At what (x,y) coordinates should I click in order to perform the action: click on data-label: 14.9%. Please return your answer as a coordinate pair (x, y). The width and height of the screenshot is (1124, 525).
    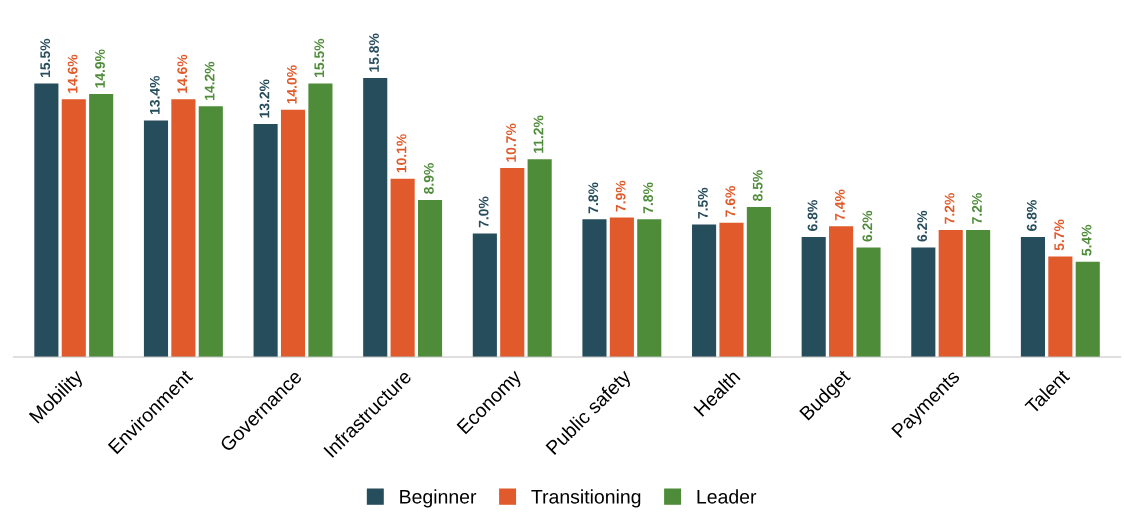
    Looking at the image, I should click on (100, 68).